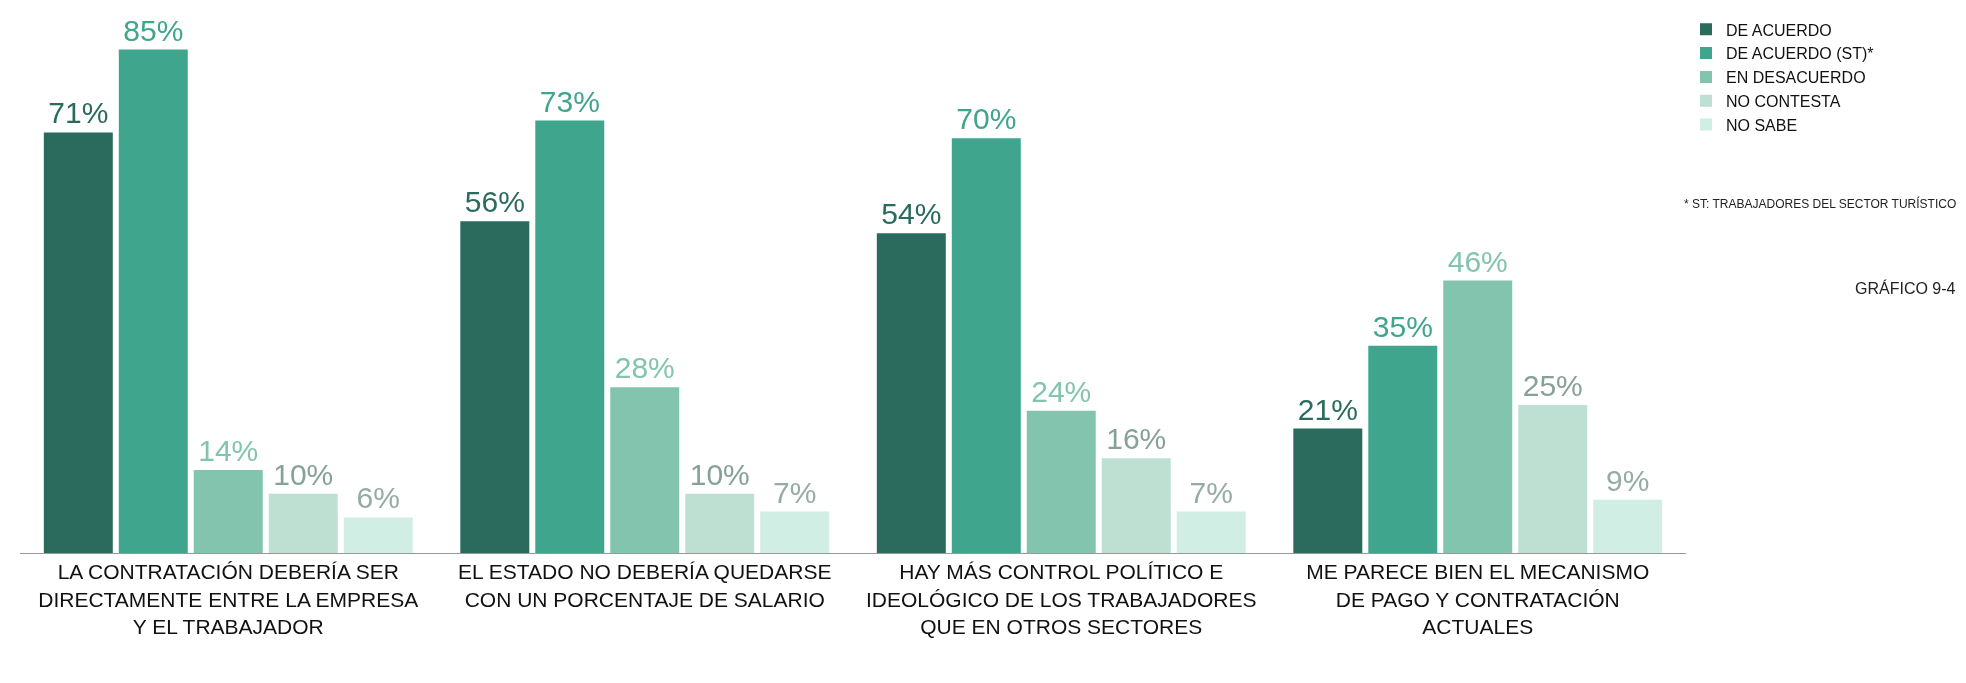  Describe the element at coordinates (1905, 288) in the screenshot. I see `text: GRÁFICO 9-4` at that location.